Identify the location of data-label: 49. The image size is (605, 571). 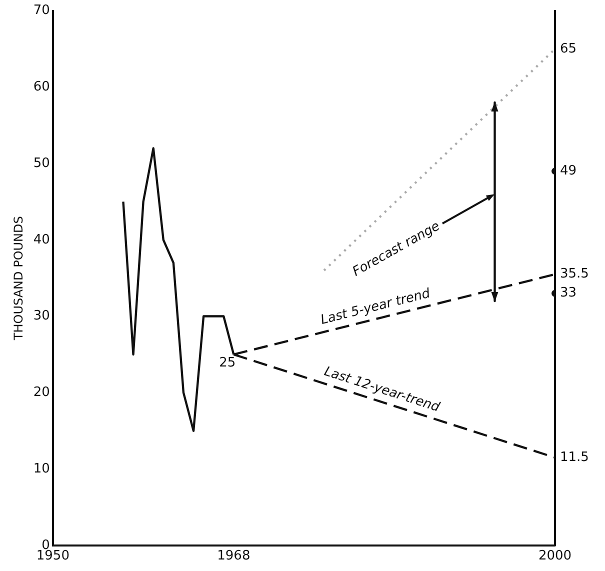
(568, 171).